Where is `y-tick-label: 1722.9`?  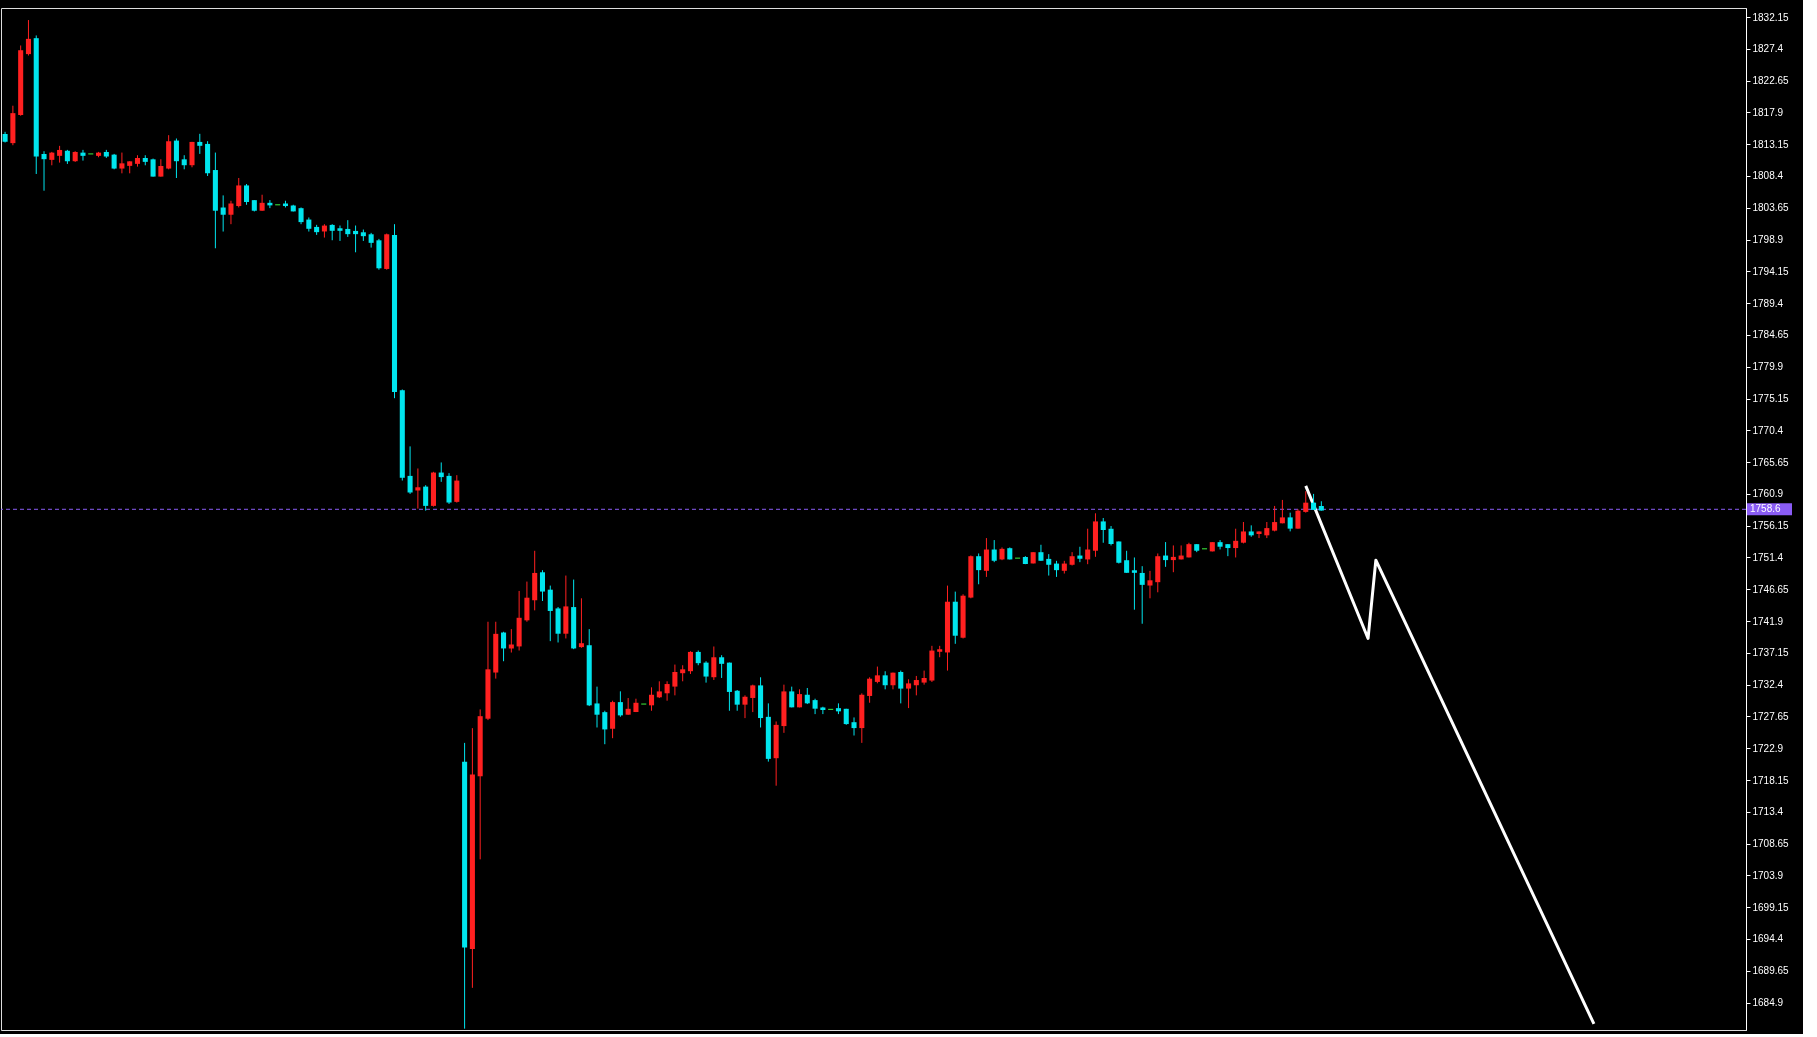
y-tick-label: 1722.9 is located at coordinates (1768, 748).